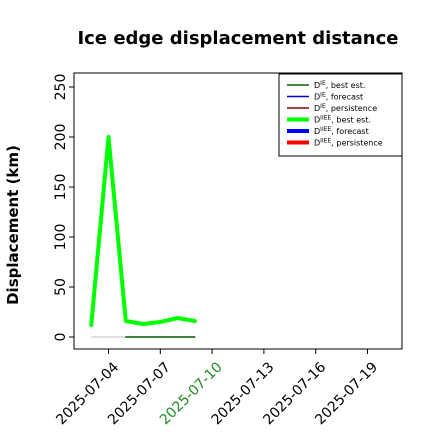 Image resolution: width=440 pixels, height=440 pixels. Describe the element at coordinates (237, 38) in the screenshot. I see `chart-title: Ice edge displacement distance` at that location.